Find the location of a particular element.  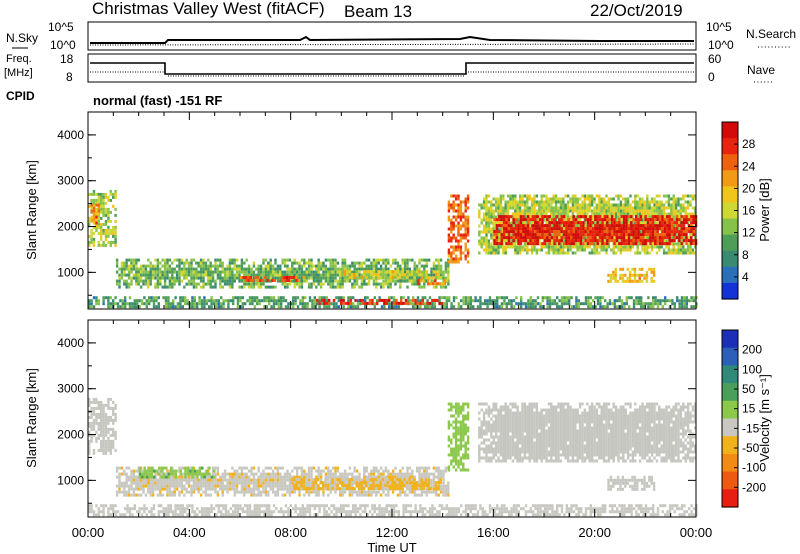

power-colorbar-tick-label: 16 is located at coordinates (749, 211).